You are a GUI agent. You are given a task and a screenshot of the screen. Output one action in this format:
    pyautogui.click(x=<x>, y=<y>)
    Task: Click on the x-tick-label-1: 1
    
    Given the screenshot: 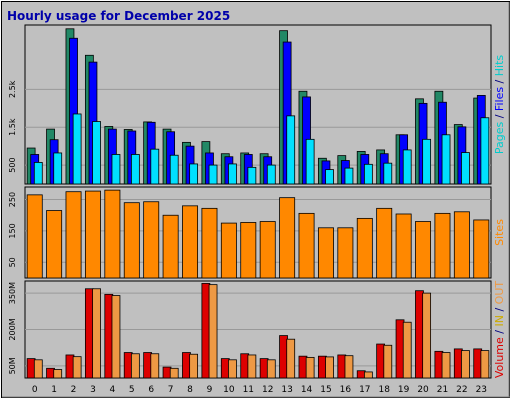 What is the action you would take?
    pyautogui.click(x=54, y=390)
    